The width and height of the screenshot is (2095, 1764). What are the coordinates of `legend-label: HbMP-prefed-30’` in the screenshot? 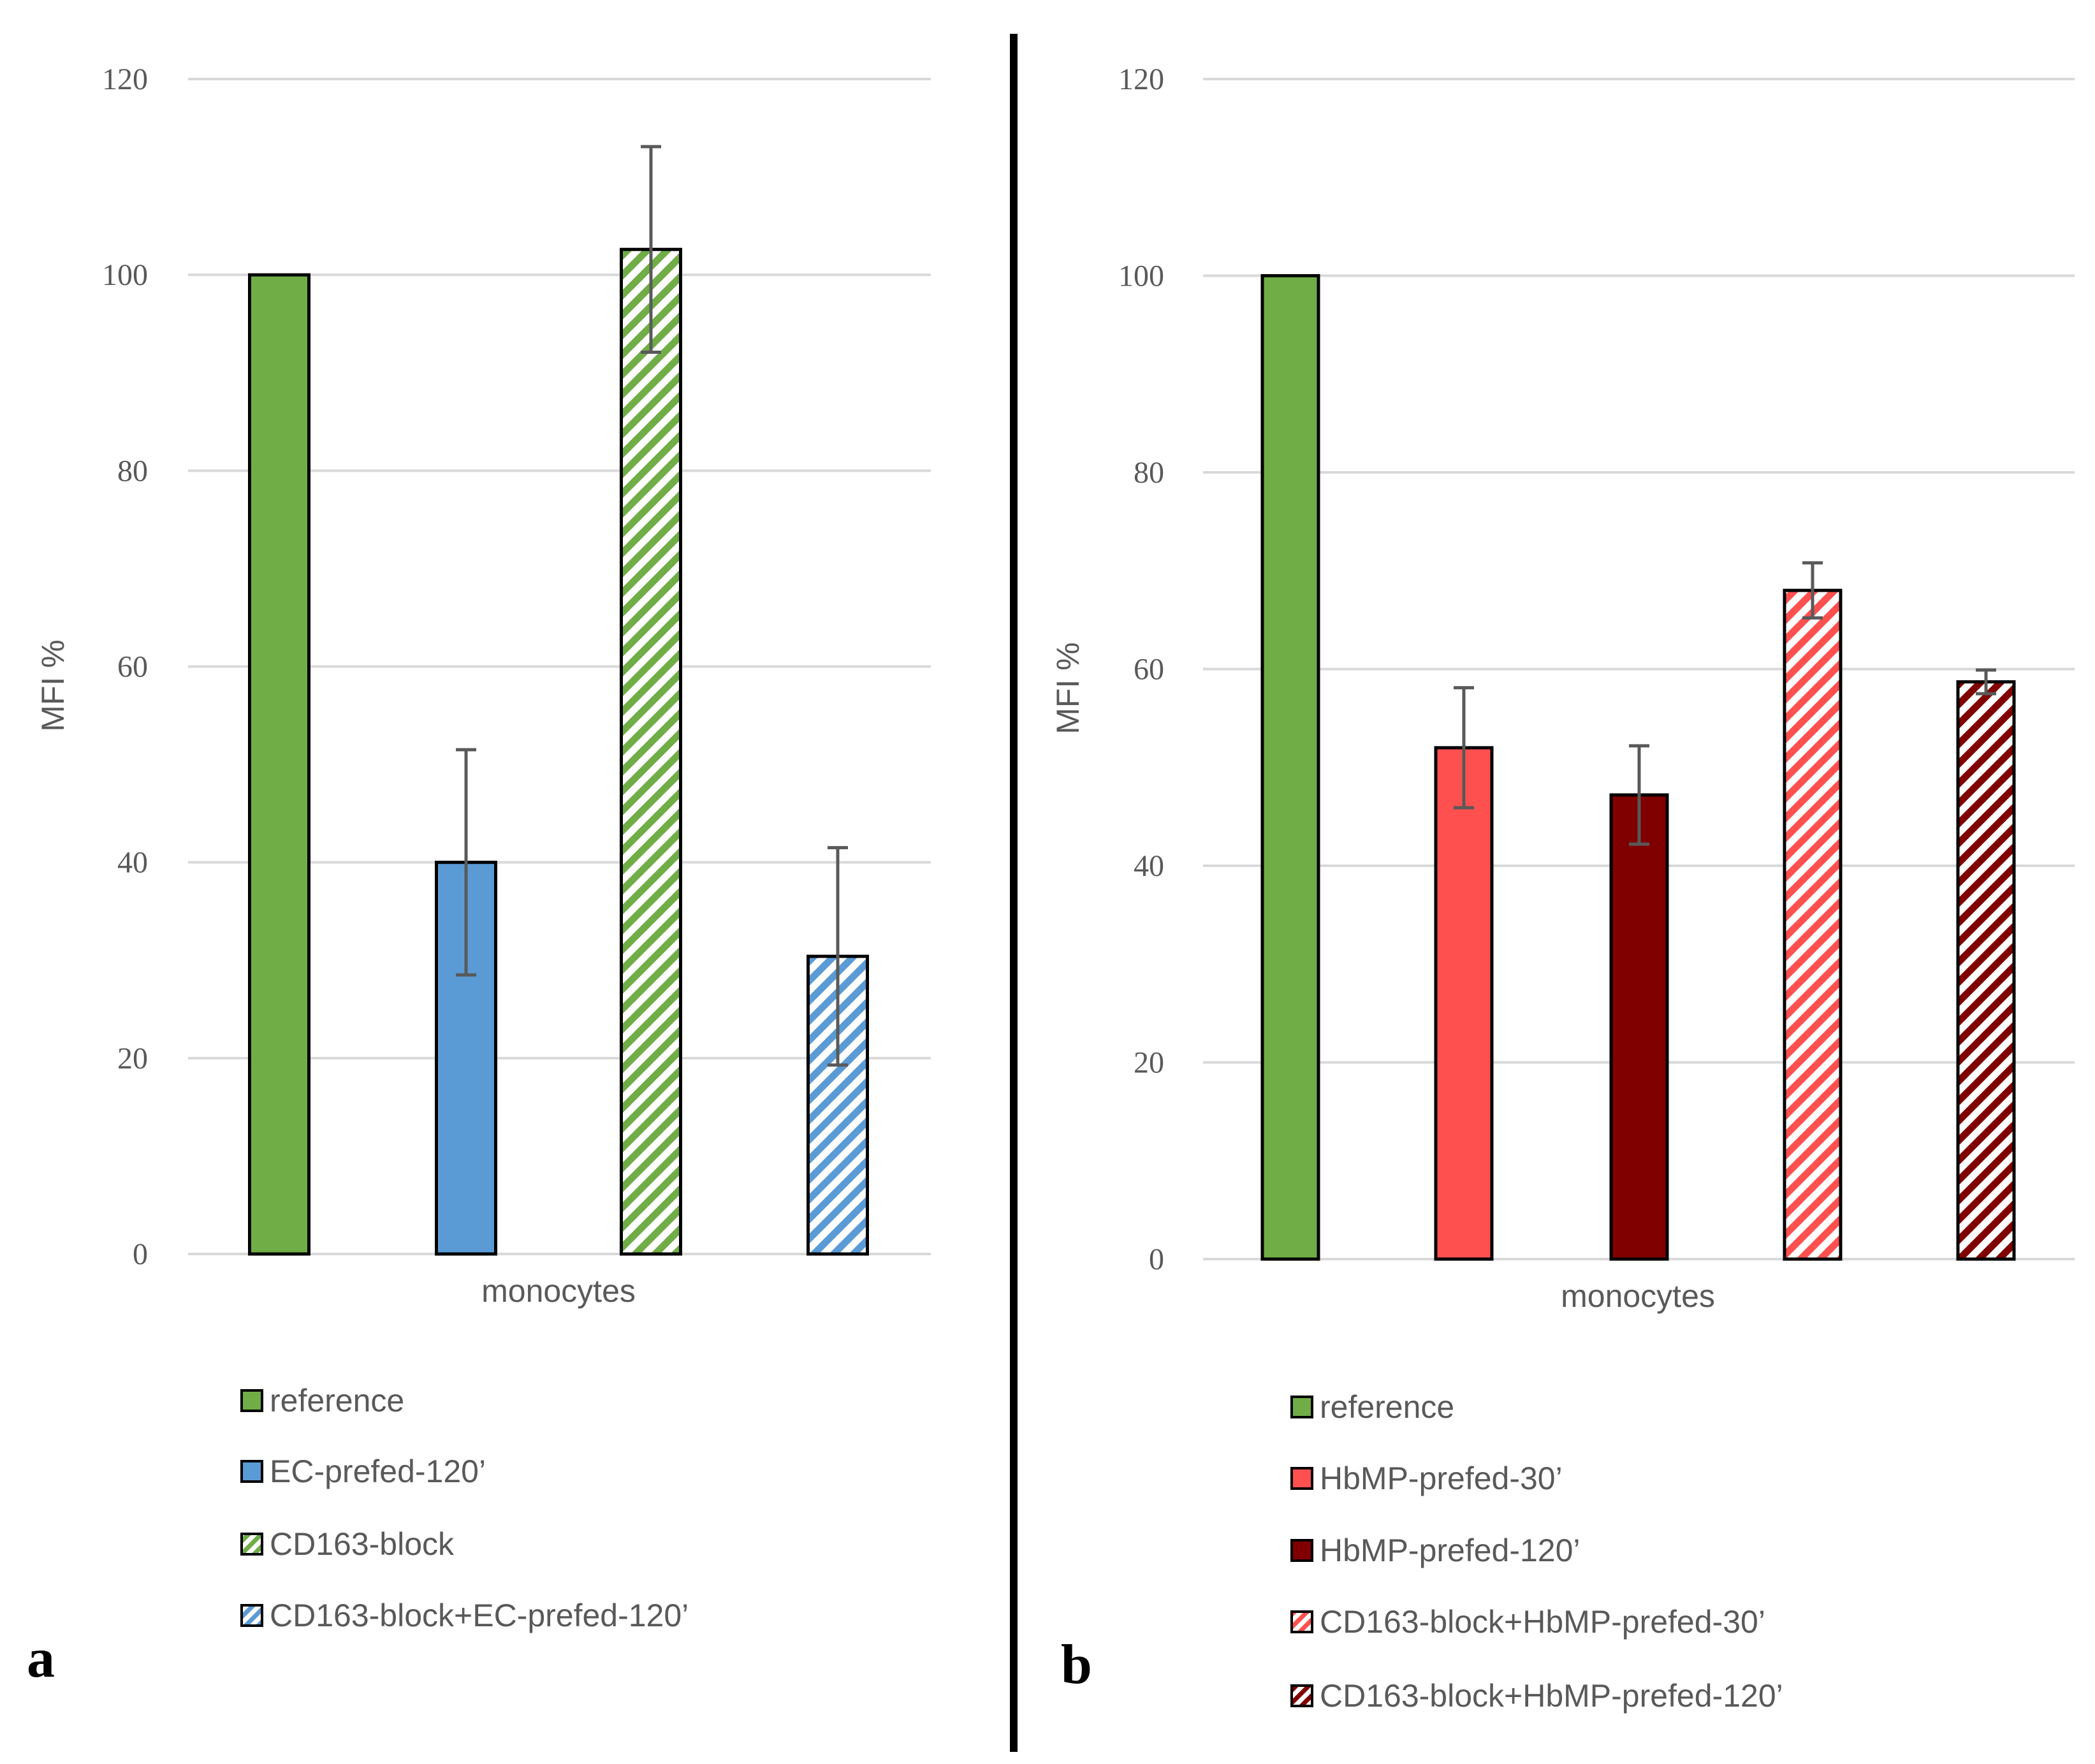 It's located at (1441, 1478).